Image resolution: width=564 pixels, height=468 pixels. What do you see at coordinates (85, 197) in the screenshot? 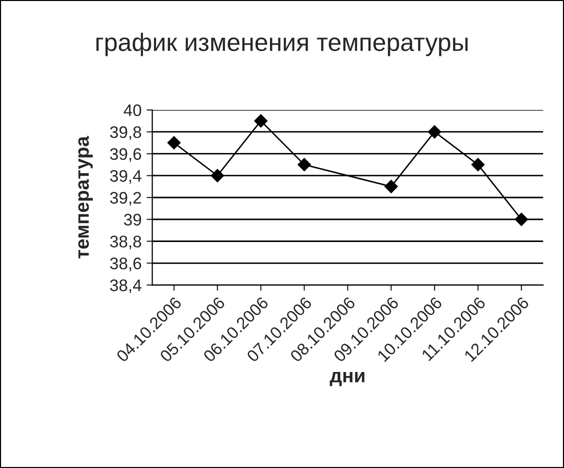
I see `y-axis-title: температура` at bounding box center [85, 197].